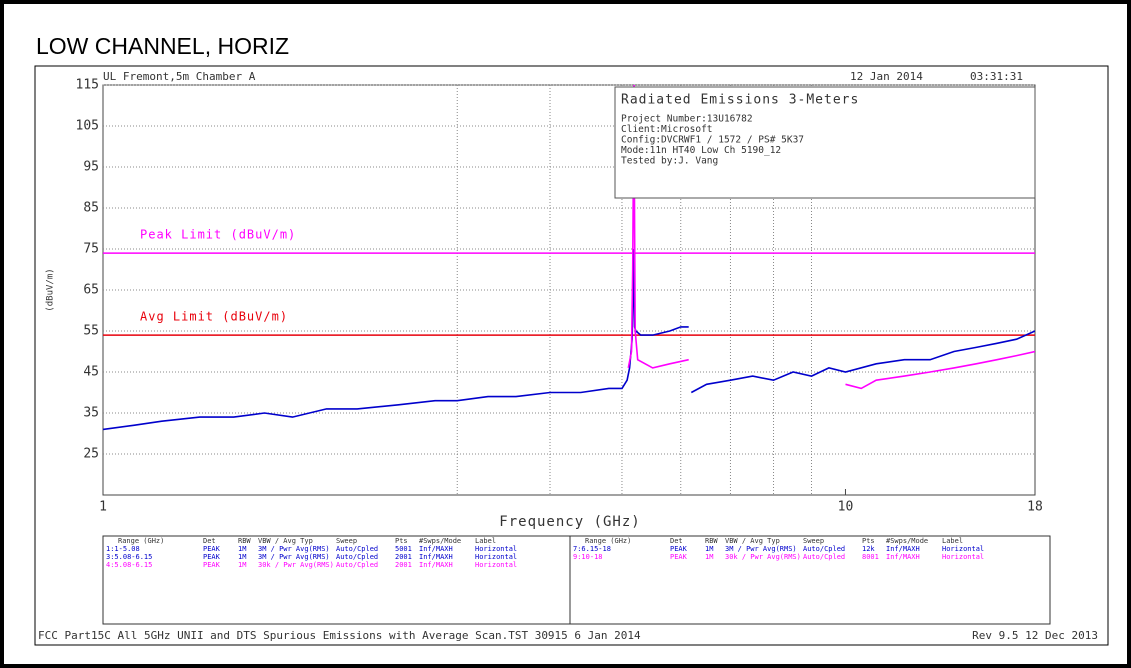 The image size is (1131, 668). Describe the element at coordinates (868, 549) in the screenshot. I see `table-cell: 12k` at that location.